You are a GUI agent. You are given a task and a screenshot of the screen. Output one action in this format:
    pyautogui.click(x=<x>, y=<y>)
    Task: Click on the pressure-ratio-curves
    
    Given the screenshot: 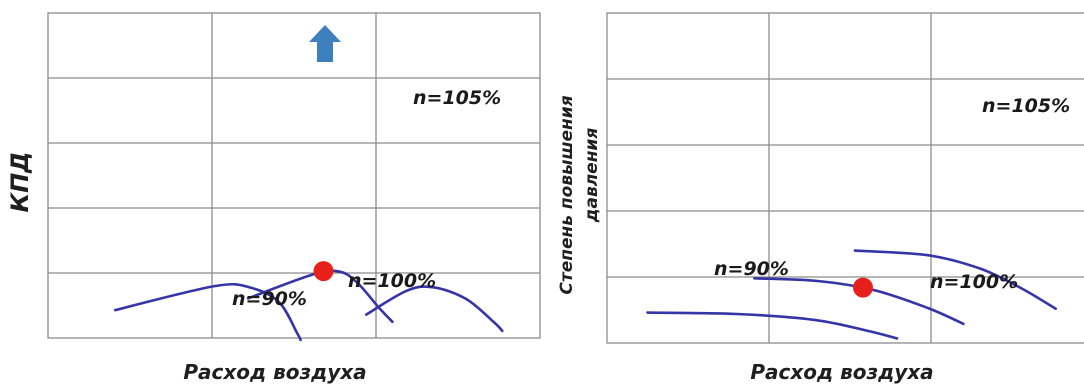 What is the action you would take?
    pyautogui.click(x=851, y=294)
    